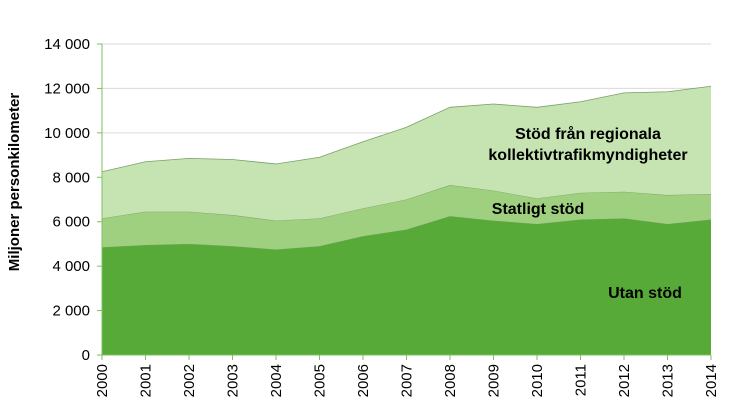 The height and width of the screenshot is (419, 746). Describe the element at coordinates (407, 380) in the screenshot. I see `x-tick-label: 2007` at that location.